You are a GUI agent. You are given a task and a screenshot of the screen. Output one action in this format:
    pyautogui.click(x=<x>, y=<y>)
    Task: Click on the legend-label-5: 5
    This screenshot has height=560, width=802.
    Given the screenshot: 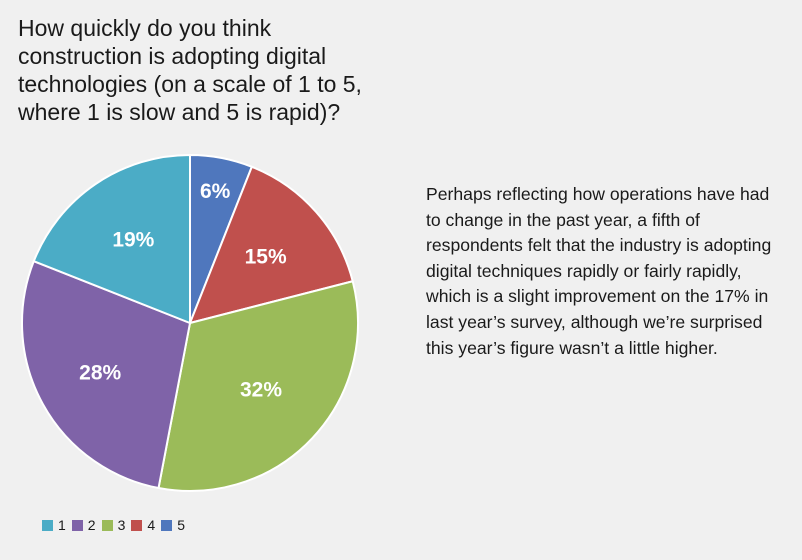 What is the action you would take?
    pyautogui.click(x=181, y=525)
    